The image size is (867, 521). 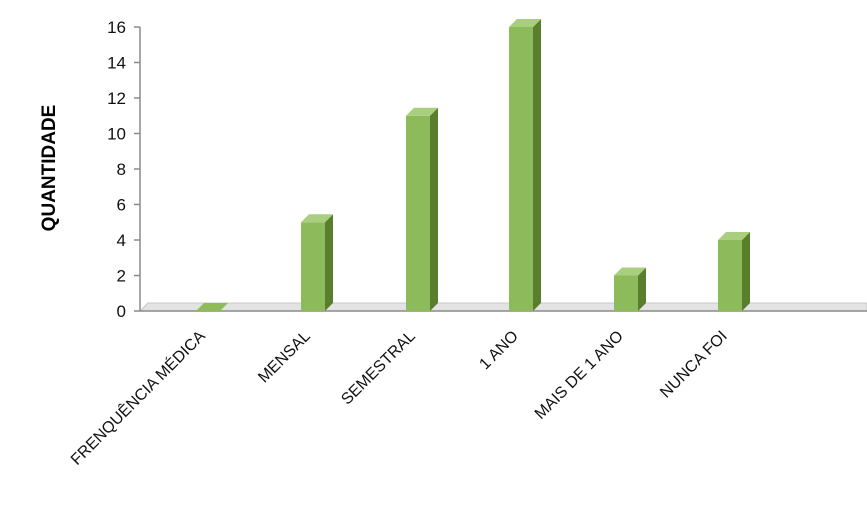 What do you see at coordinates (116, 27) in the screenshot?
I see `y-tick-label: 16` at bounding box center [116, 27].